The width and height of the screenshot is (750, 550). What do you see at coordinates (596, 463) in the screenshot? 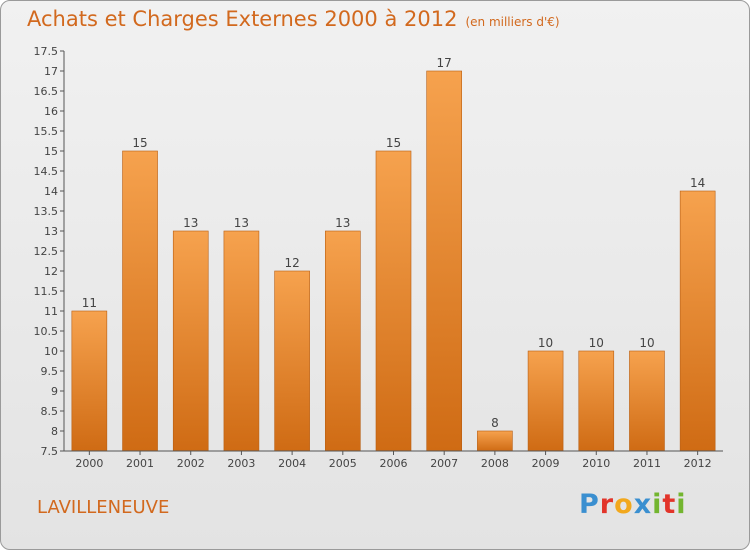
I see `x-tick-label: 2010` at bounding box center [596, 463].